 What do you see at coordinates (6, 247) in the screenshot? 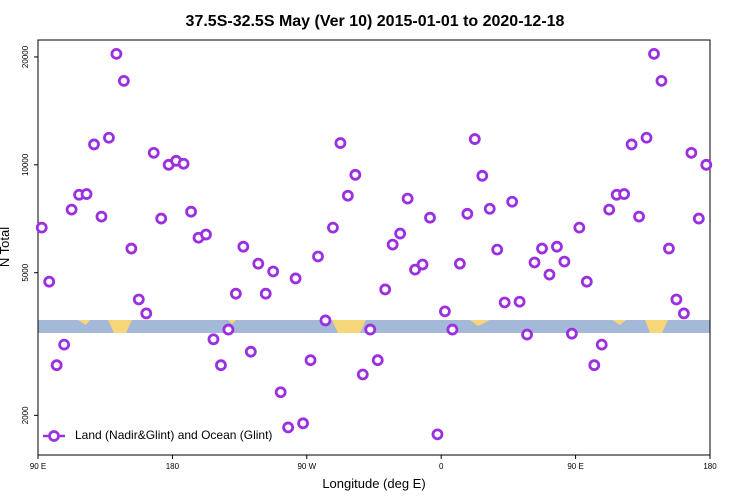
I see `y-axis-label: N Total` at bounding box center [6, 247].